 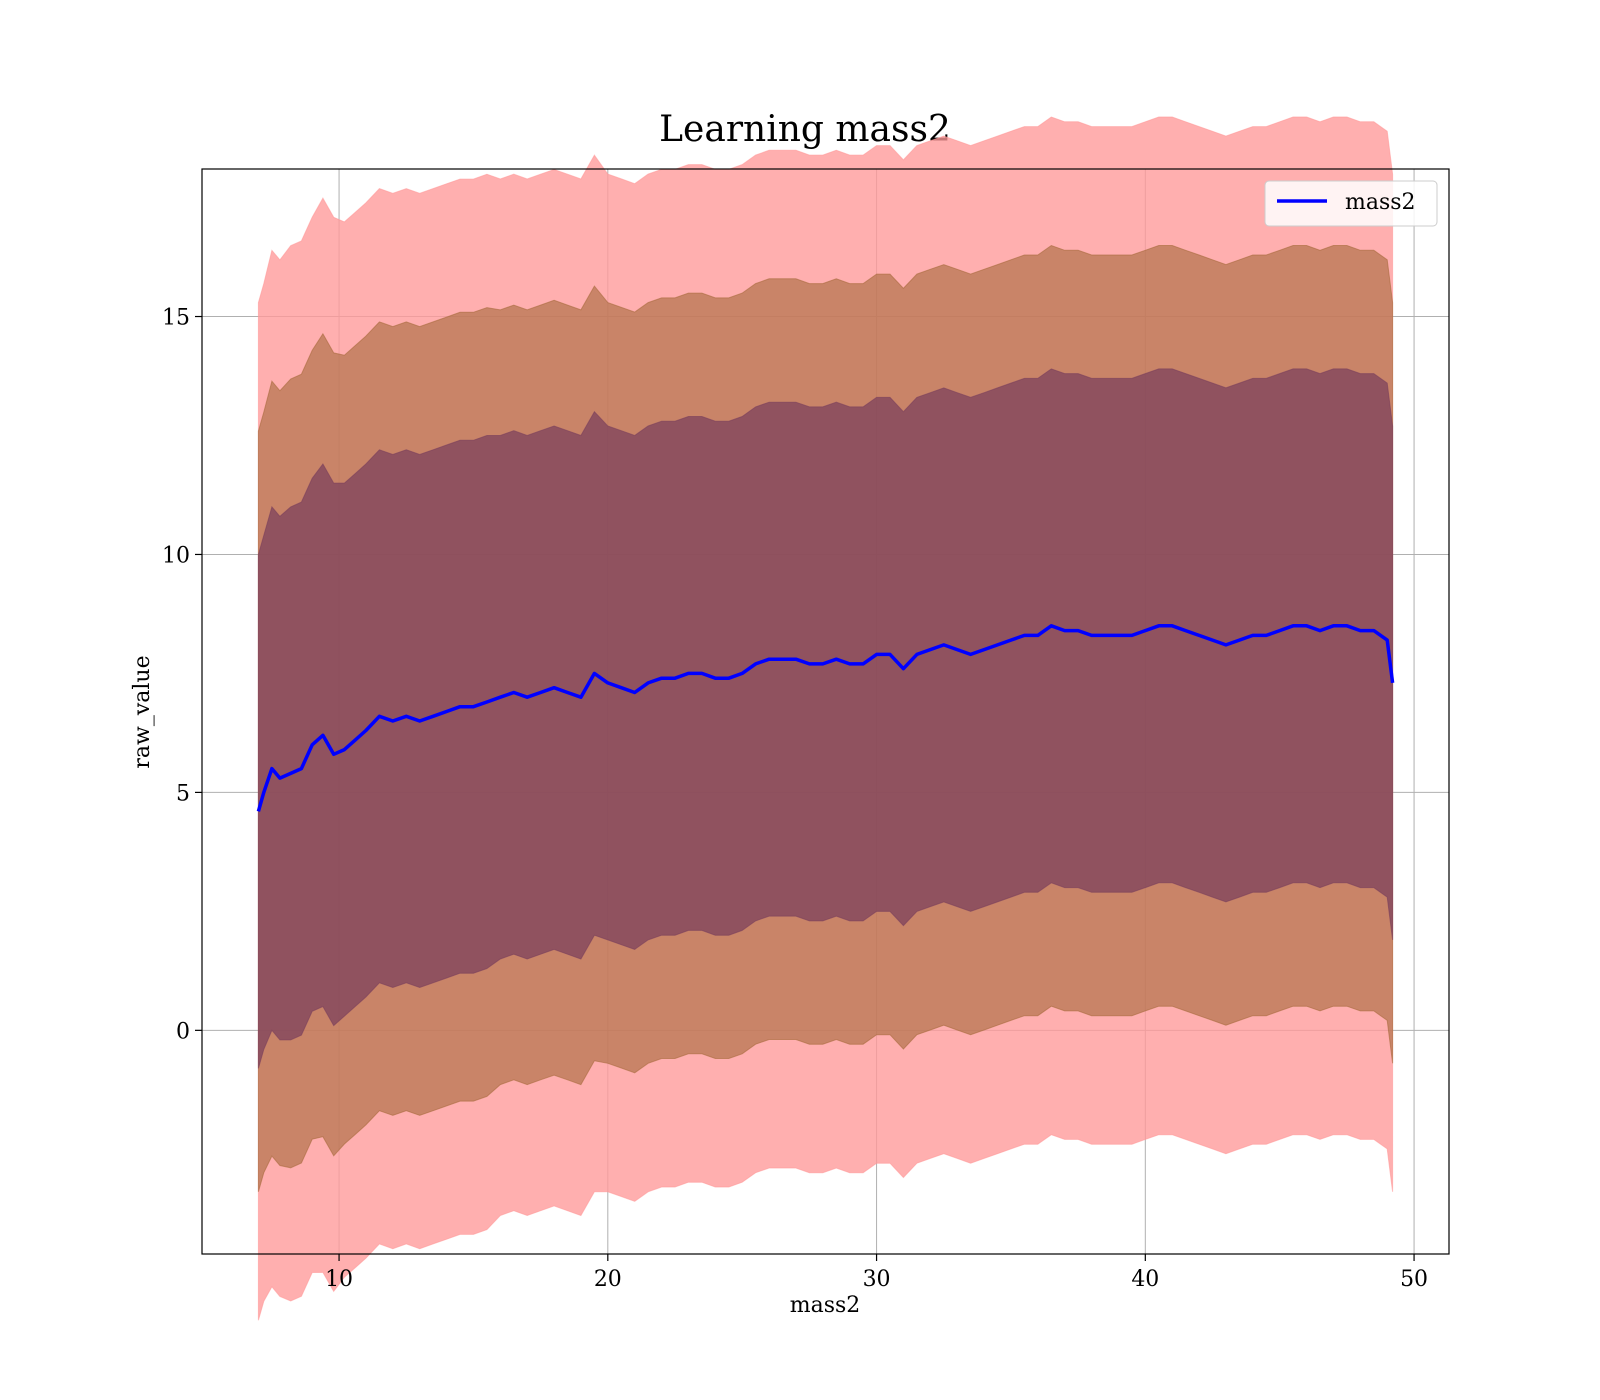 What do you see at coordinates (1145, 1279) in the screenshot?
I see `x-tick-label: 40` at bounding box center [1145, 1279].